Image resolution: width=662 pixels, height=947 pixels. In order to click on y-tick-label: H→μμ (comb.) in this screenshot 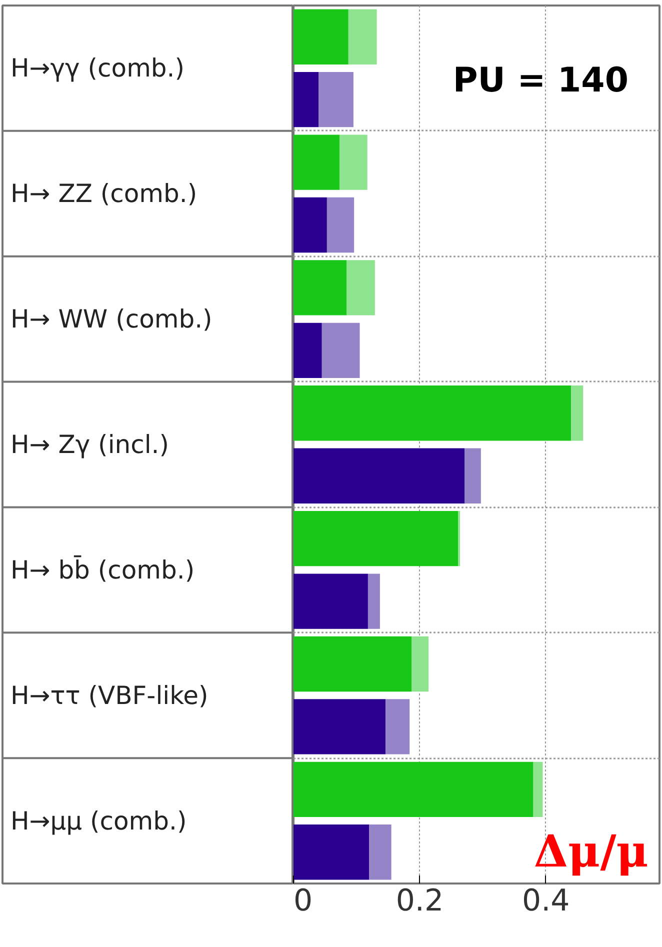, I will do `click(98, 821)`.